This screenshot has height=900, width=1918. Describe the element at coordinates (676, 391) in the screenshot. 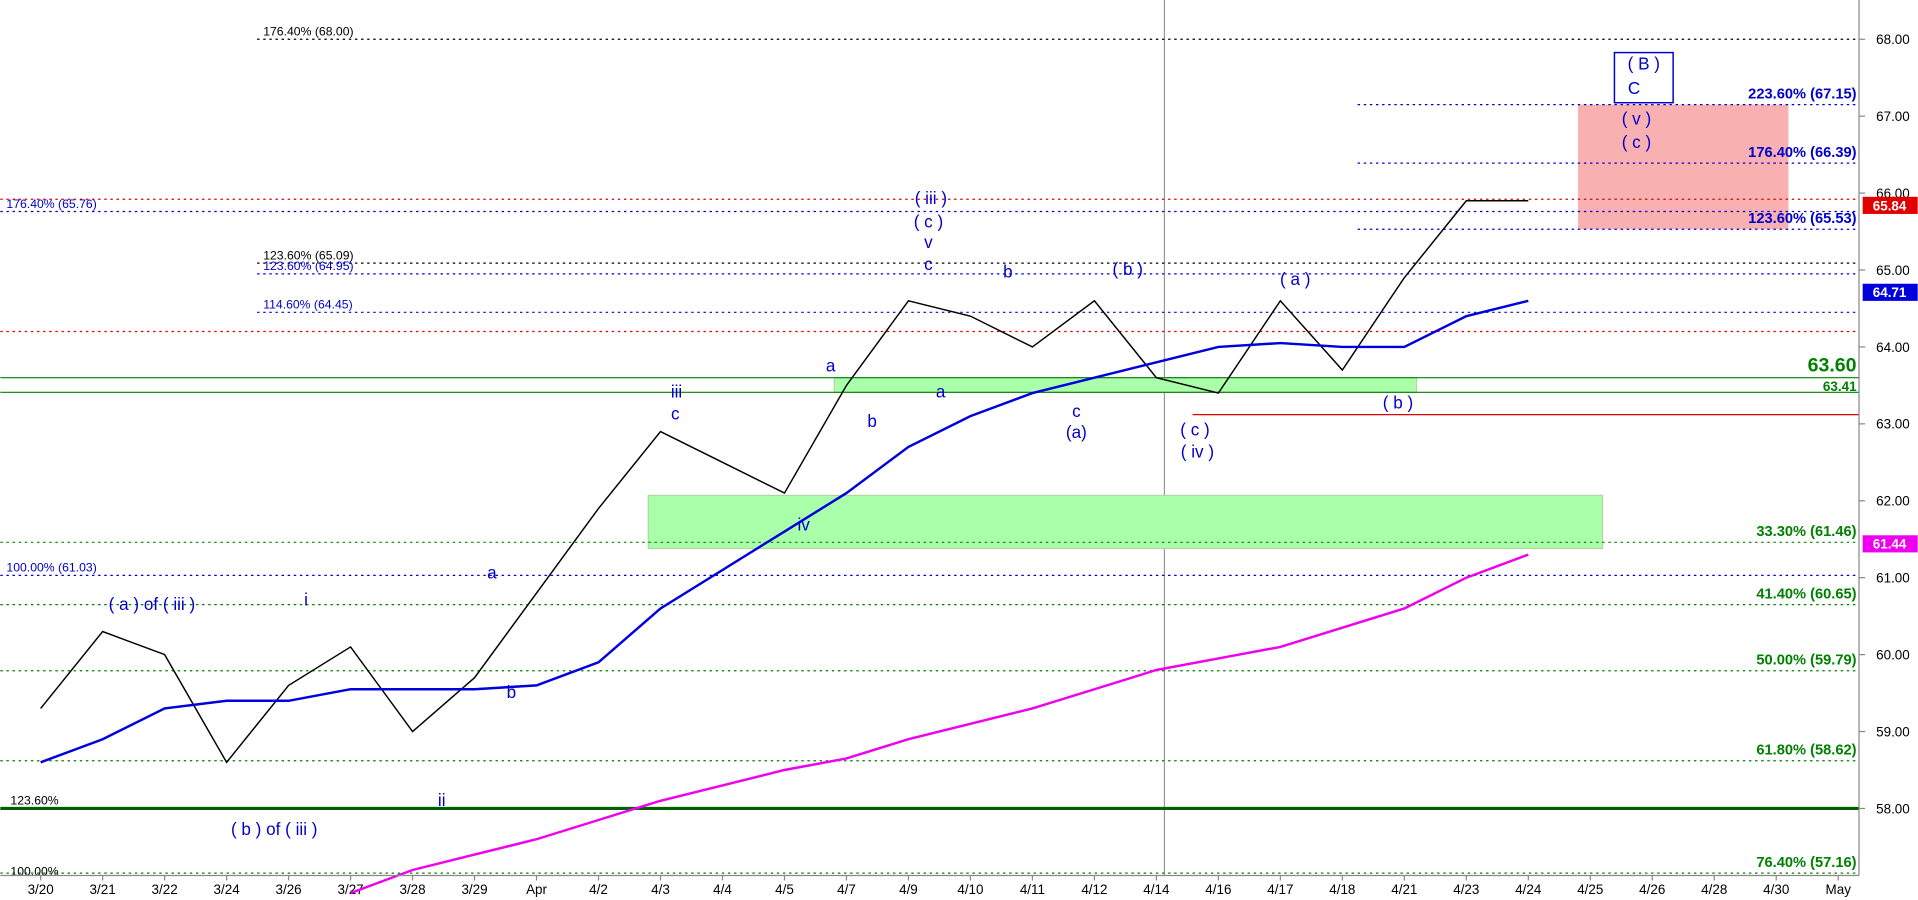

I see `wave-label: iii` at that location.